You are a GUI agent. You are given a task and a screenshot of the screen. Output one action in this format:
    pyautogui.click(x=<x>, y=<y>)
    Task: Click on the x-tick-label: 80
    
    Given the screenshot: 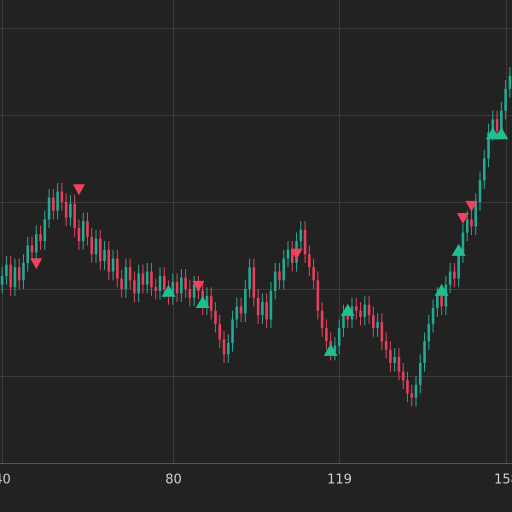 What is the action you would take?
    pyautogui.click(x=173, y=480)
    